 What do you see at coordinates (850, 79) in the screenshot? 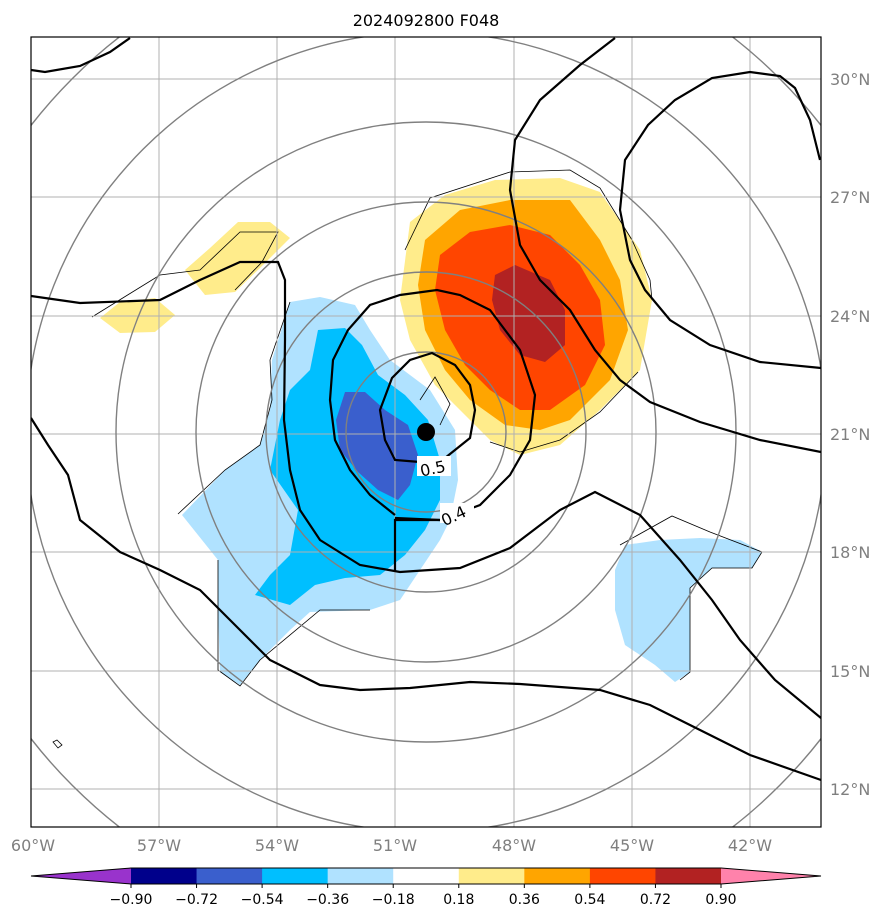
I see `lat-tick: 30°N` at bounding box center [850, 79].